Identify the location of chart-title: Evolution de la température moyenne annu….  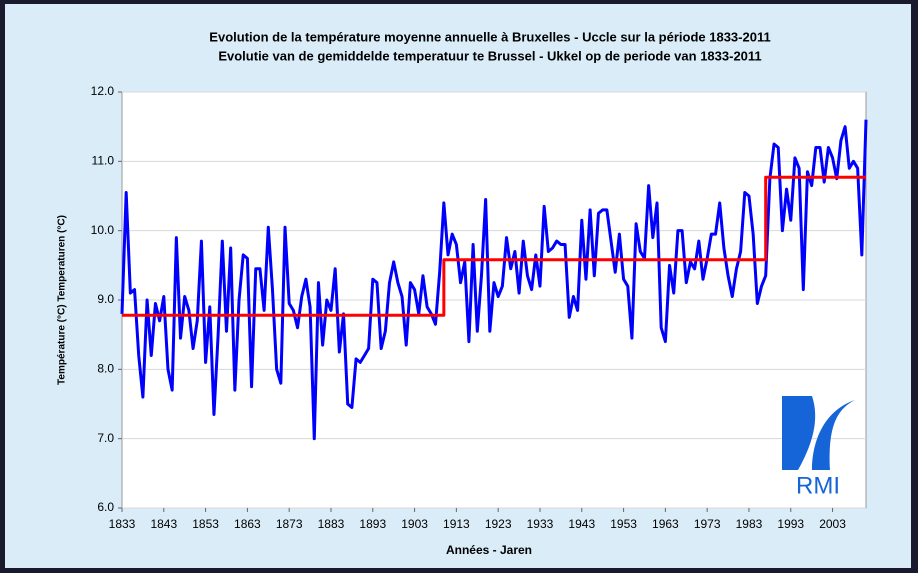
(489, 36).